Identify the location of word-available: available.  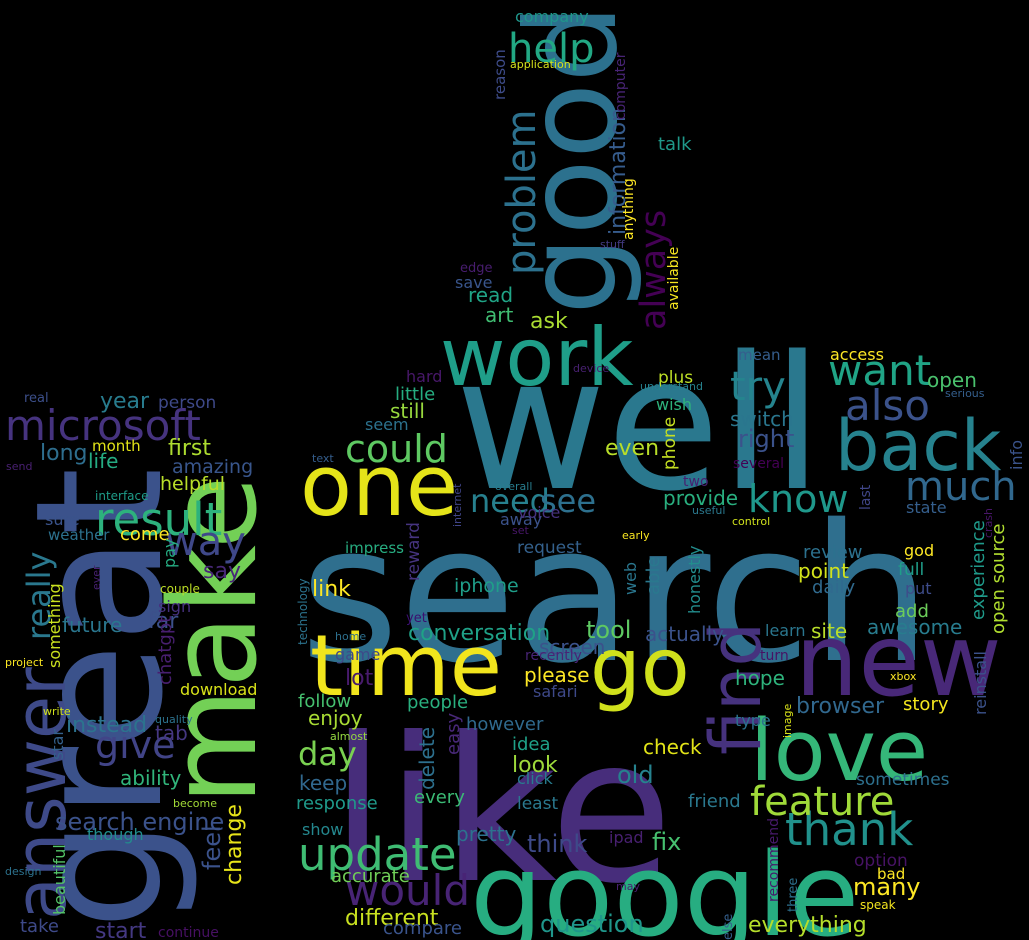
(674, 278).